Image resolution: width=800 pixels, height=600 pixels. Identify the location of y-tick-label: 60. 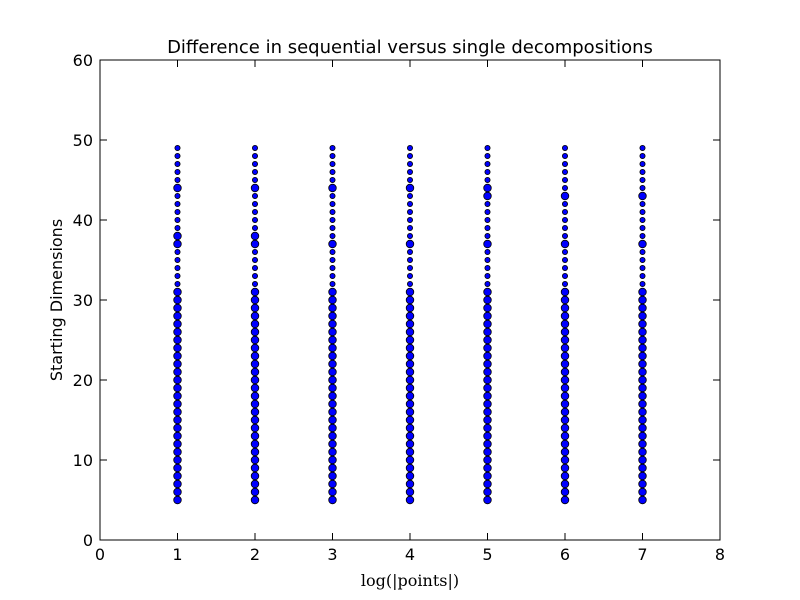
(83, 60).